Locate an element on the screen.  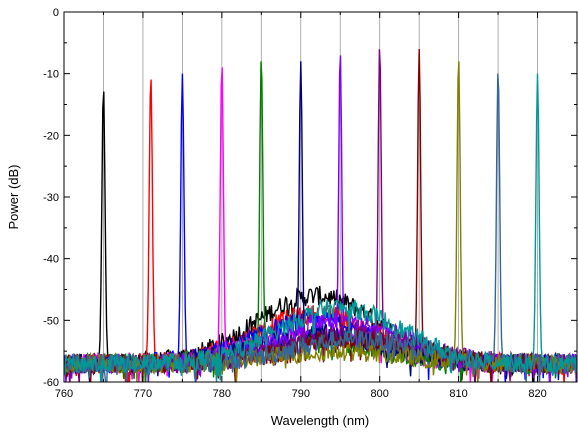
y-tick-label: -60 is located at coordinates (51, 383).